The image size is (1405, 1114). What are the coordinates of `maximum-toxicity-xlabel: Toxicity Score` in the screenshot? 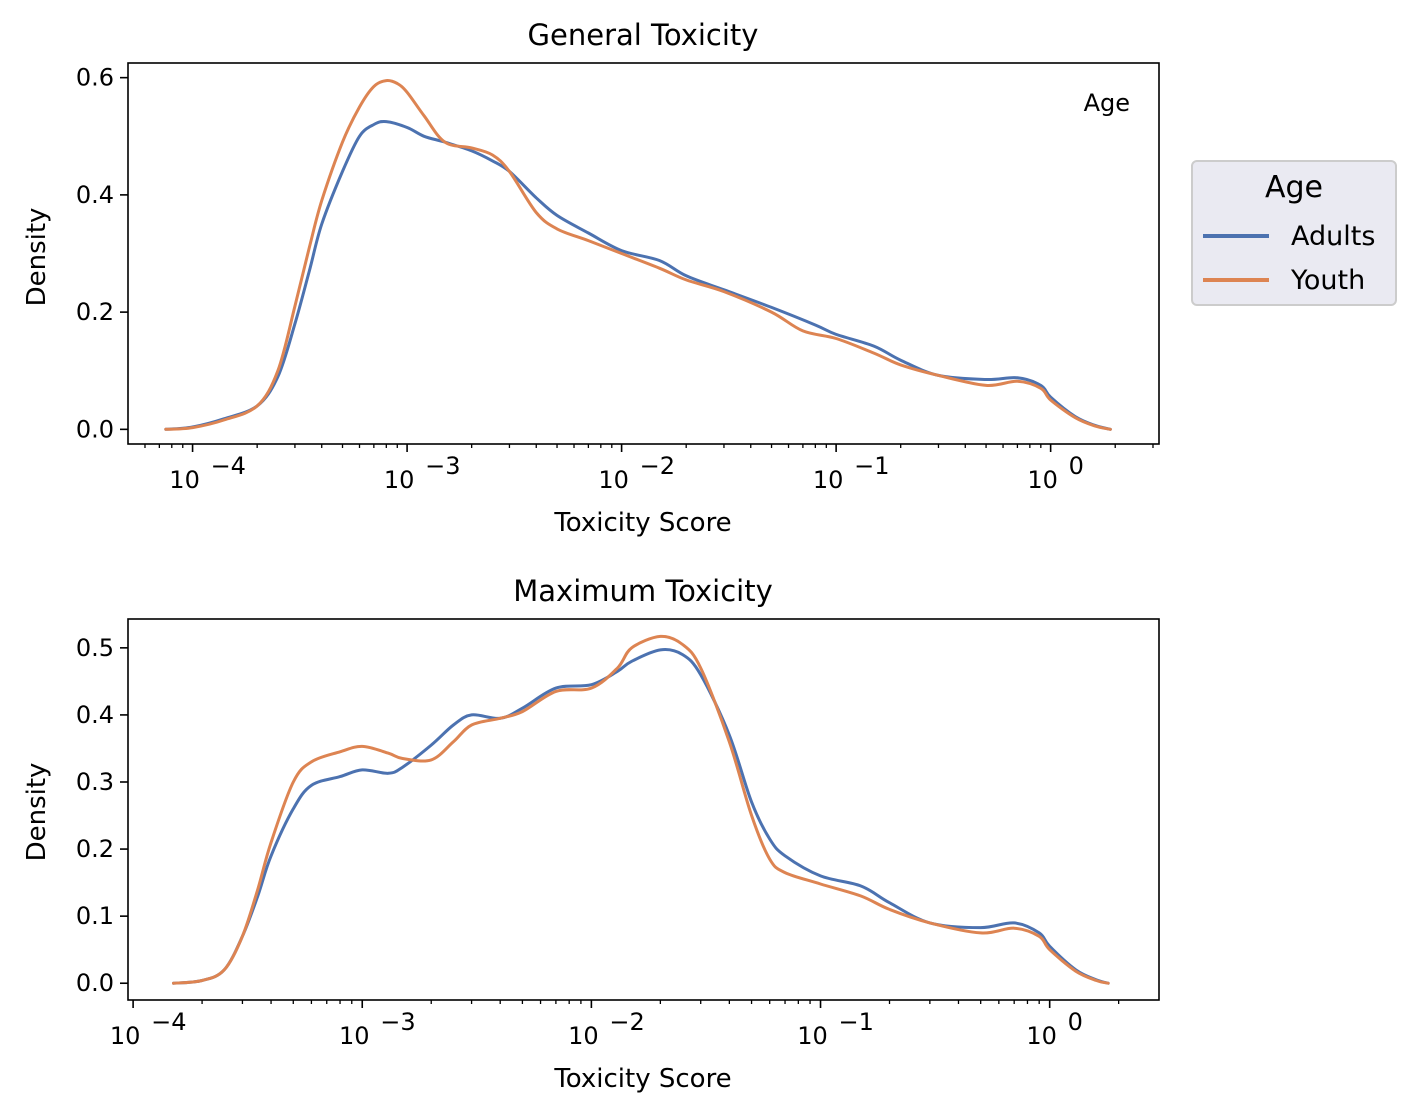 It's located at (642, 1079).